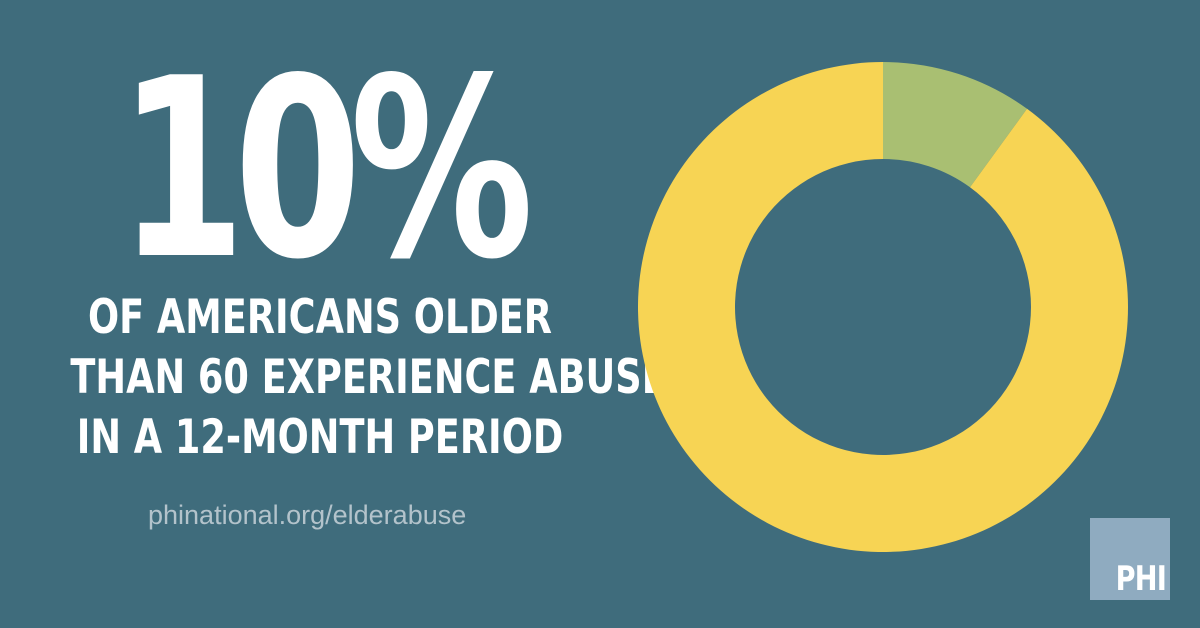 This screenshot has width=1200, height=628. What do you see at coordinates (320, 317) in the screenshot?
I see `caption-line-1: OF AMERICANS OLDER` at bounding box center [320, 317].